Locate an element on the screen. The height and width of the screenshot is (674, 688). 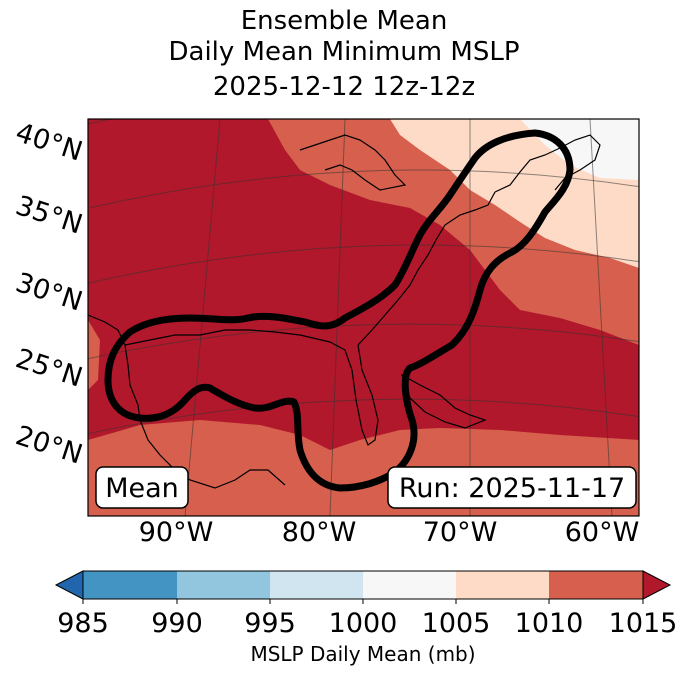
colorbar-extend-high is located at coordinates (657, 585).